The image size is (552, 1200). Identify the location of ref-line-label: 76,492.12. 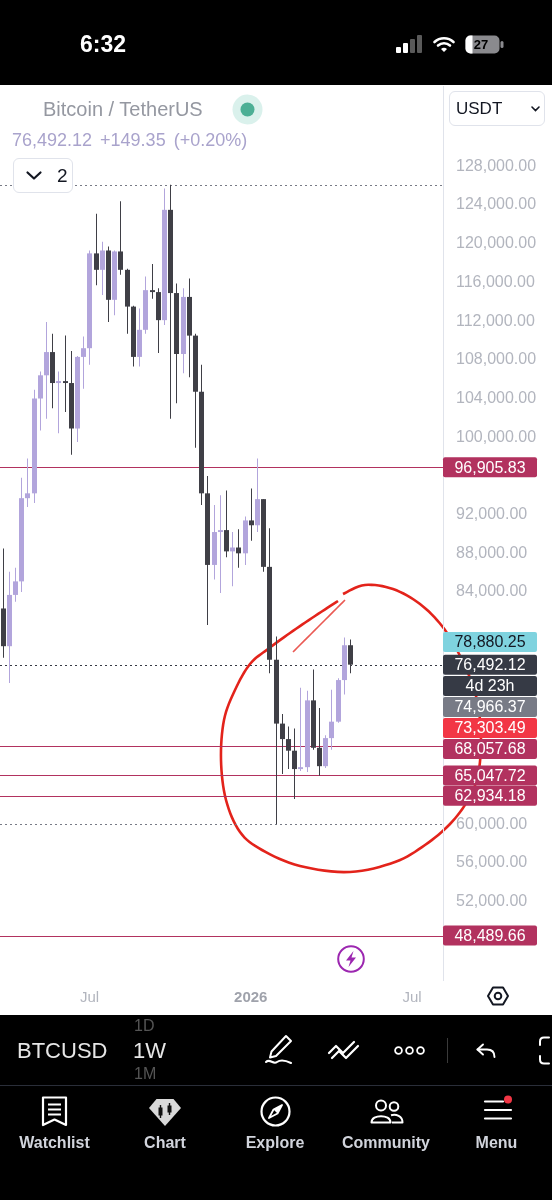
(490, 665).